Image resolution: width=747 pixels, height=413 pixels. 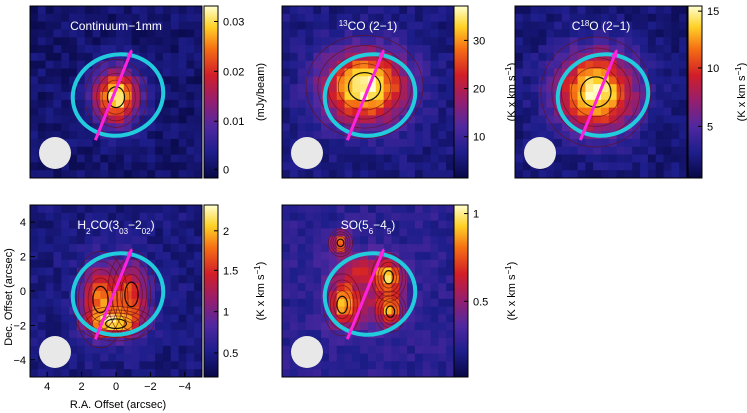 I want to click on colorbar-tick-label: 15, so click(x=713, y=12).